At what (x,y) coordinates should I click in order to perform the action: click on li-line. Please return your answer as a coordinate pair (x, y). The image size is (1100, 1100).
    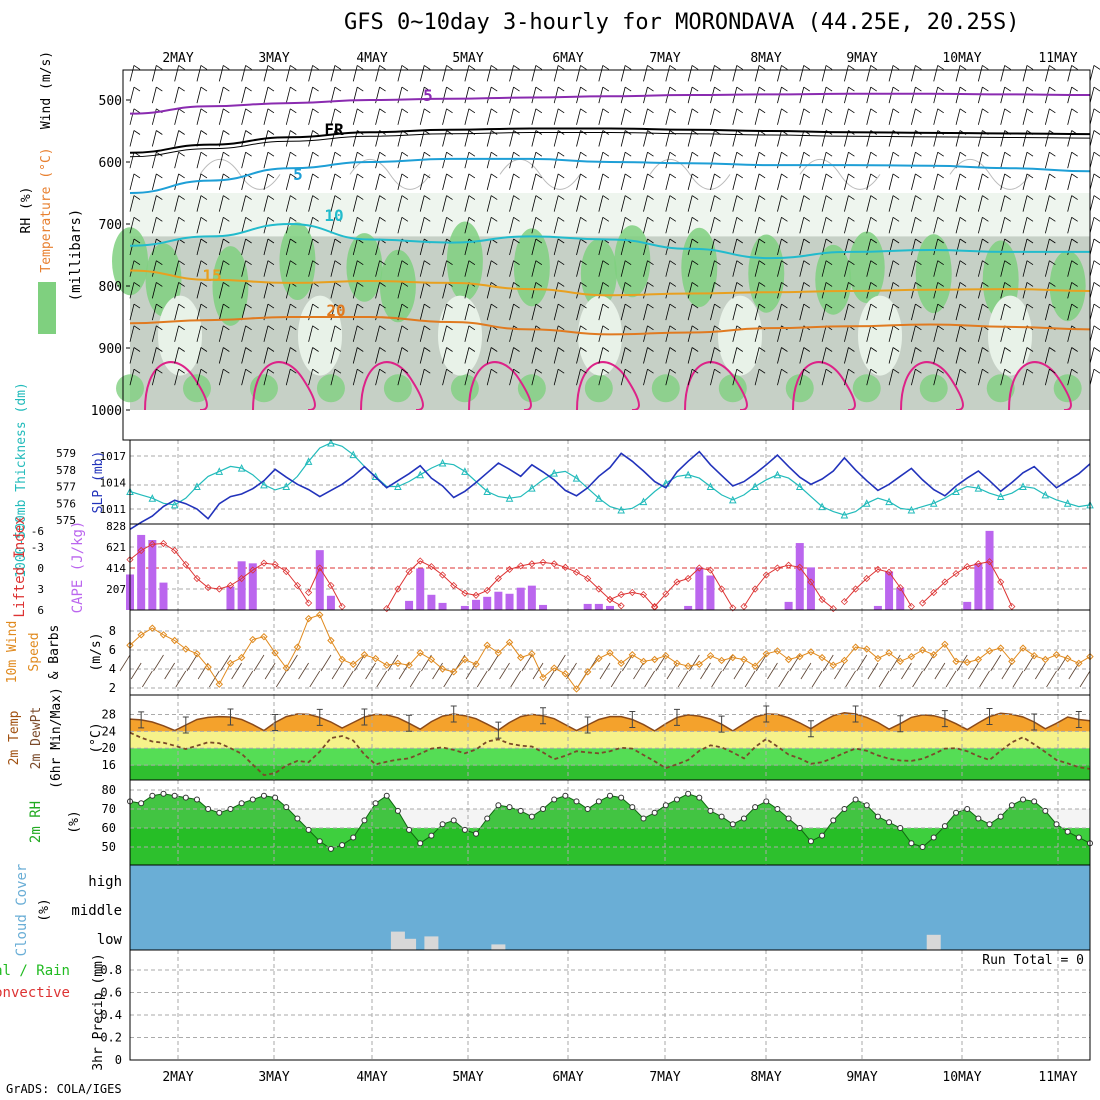
    Looking at the image, I should click on (632, 599).